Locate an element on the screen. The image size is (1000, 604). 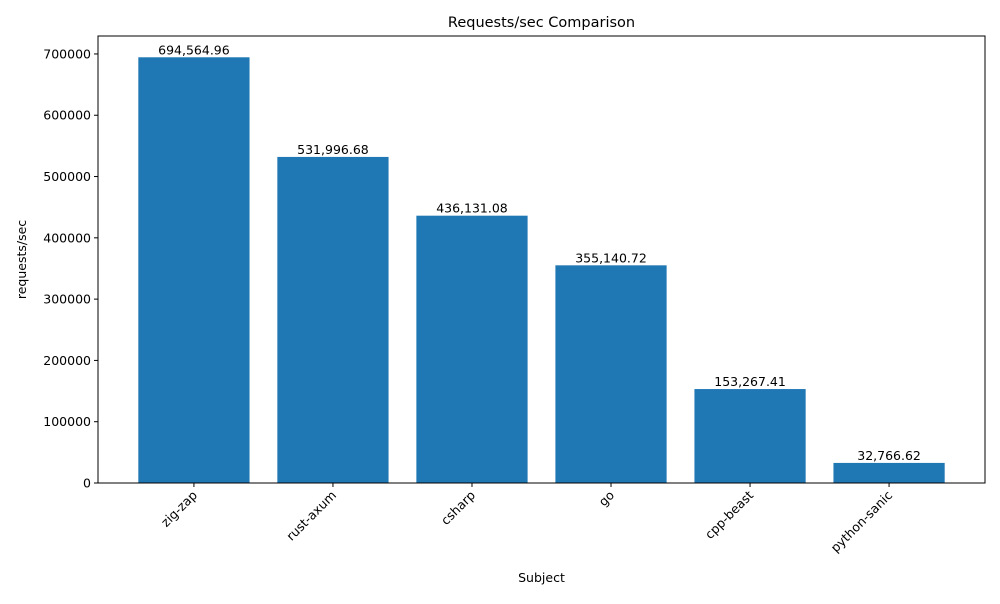
bar-python-sanic is located at coordinates (889, 472).